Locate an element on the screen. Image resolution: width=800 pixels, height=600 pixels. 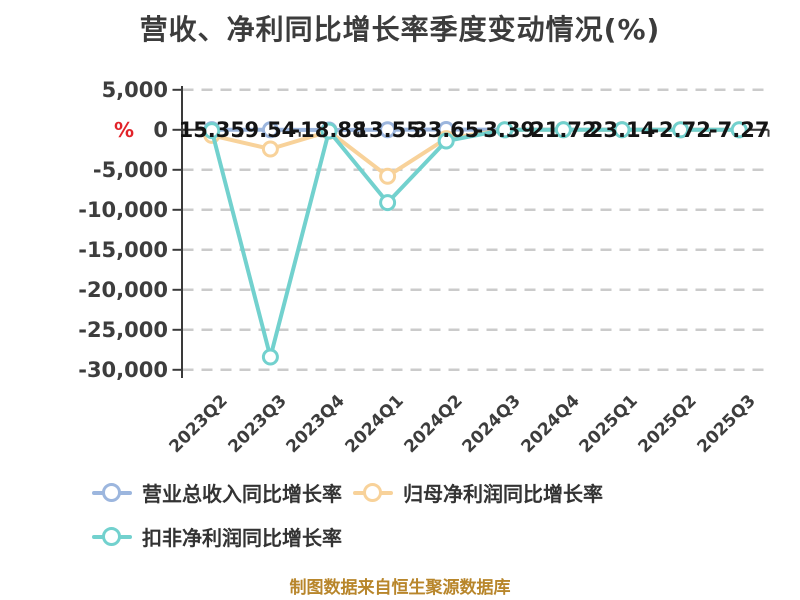
legend-item-label: 扣非净利润同比增长率 is located at coordinates (242, 538).